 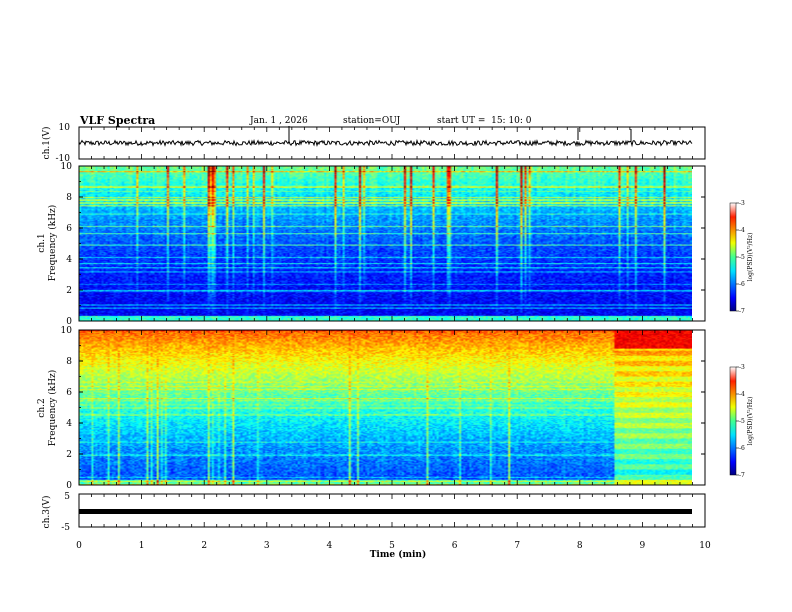 What do you see at coordinates (643, 546) in the screenshot?
I see `xtick-label: 9` at bounding box center [643, 546].